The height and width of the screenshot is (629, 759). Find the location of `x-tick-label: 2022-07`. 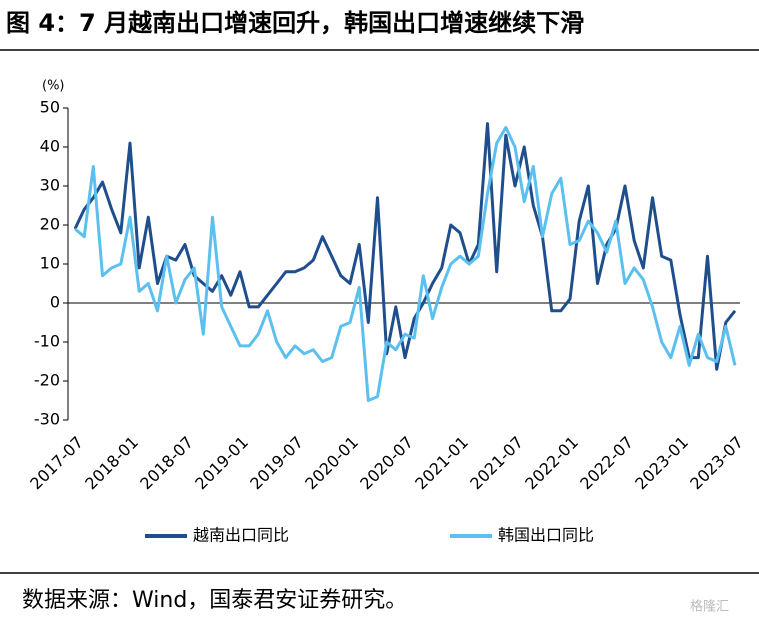

x-tick-label: 2022-07 is located at coordinates (606, 463).